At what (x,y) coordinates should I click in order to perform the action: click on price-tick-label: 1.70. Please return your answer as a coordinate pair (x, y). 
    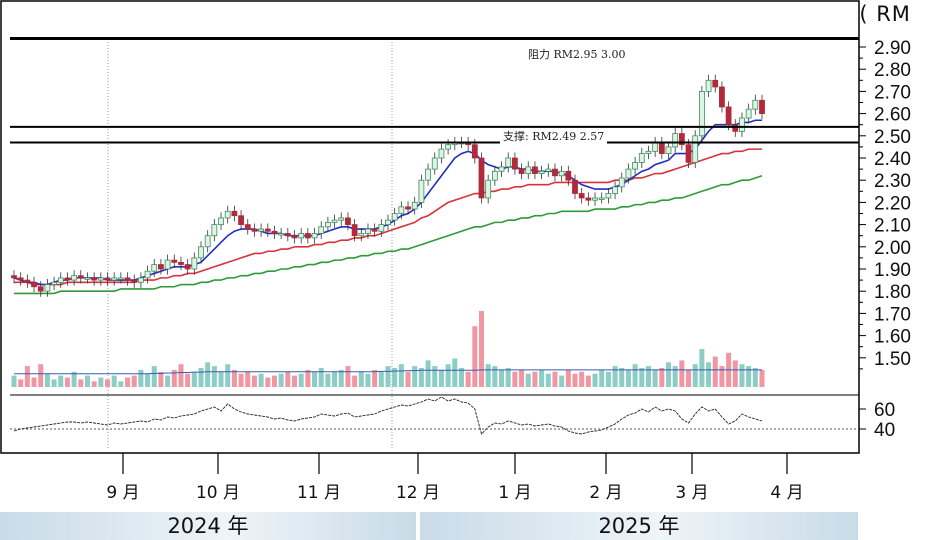
    Looking at the image, I should click on (892, 314).